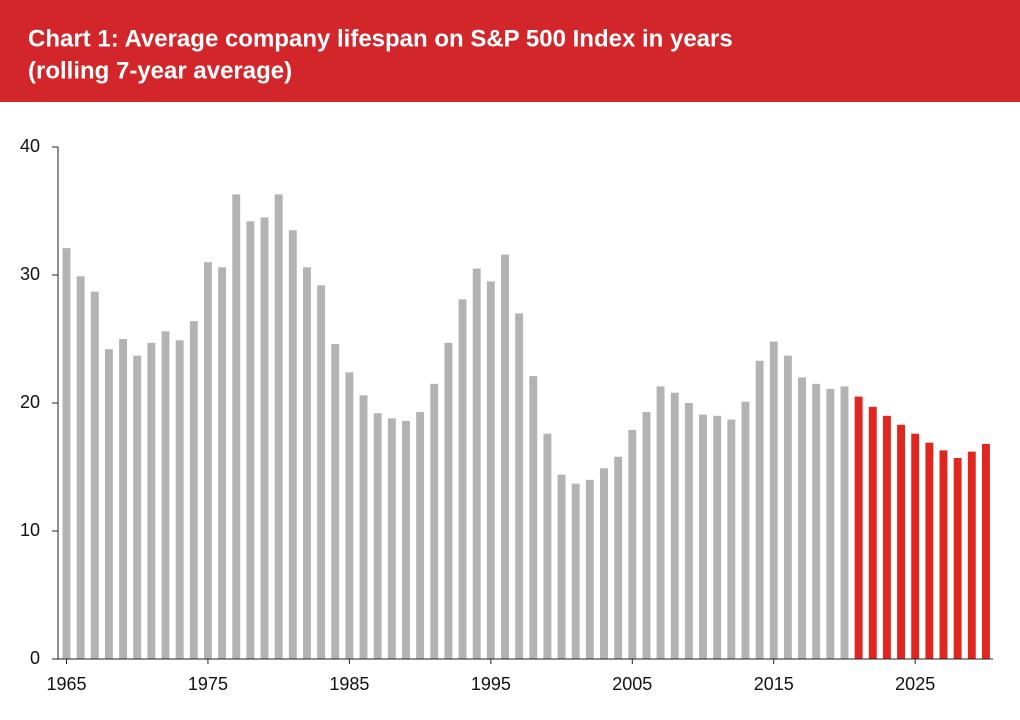 The height and width of the screenshot is (720, 1020). Describe the element at coordinates (349, 684) in the screenshot. I see `x-tick-label: 1985` at that location.